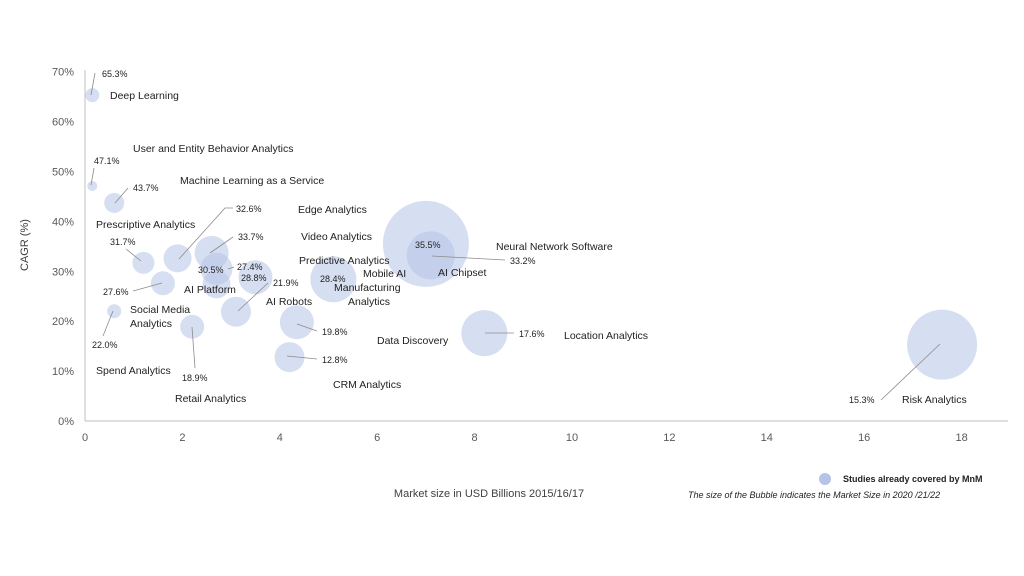 The width and height of the screenshot is (1024, 576). I want to click on value-label: 47.1%, so click(107, 161).